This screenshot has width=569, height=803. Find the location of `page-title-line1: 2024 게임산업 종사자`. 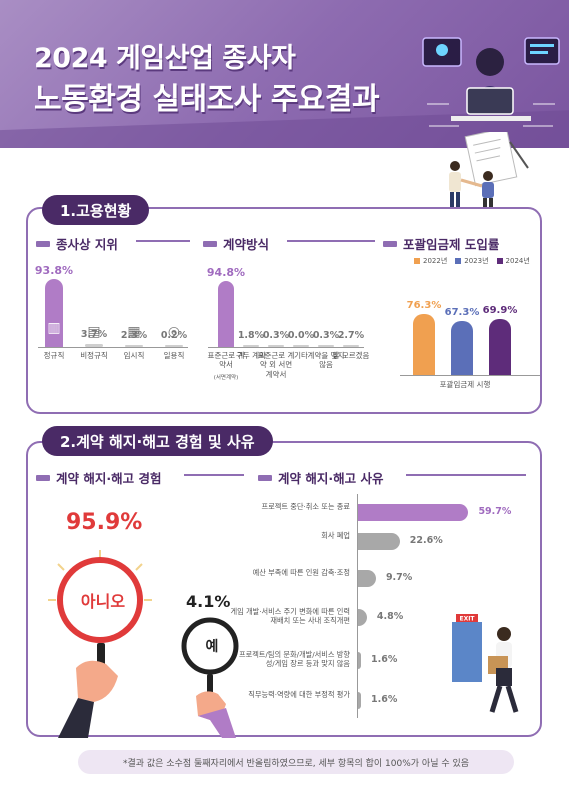

page-title-line1: 2024 게임산업 종사자 is located at coordinates (165, 58).